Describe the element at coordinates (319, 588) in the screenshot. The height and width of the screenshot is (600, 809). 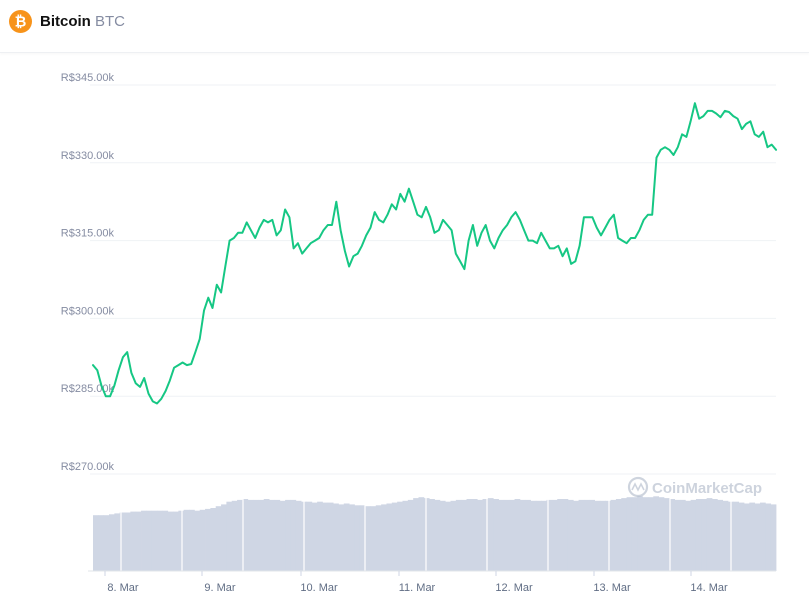
I see `x-tick-label: 10. Mar` at that location.